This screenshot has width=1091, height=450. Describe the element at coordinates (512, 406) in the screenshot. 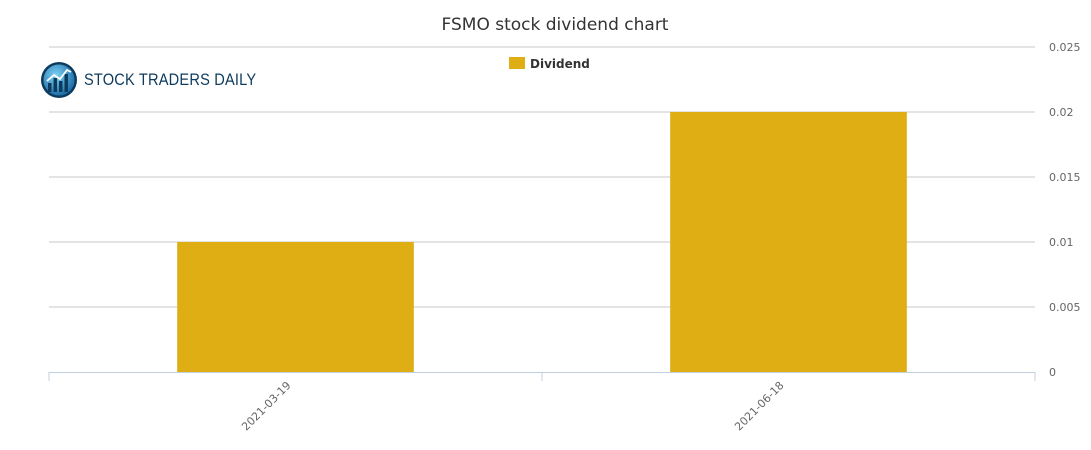

I see `x-axis-tick-labels: 2021-03-19 2021-06-18` at that location.